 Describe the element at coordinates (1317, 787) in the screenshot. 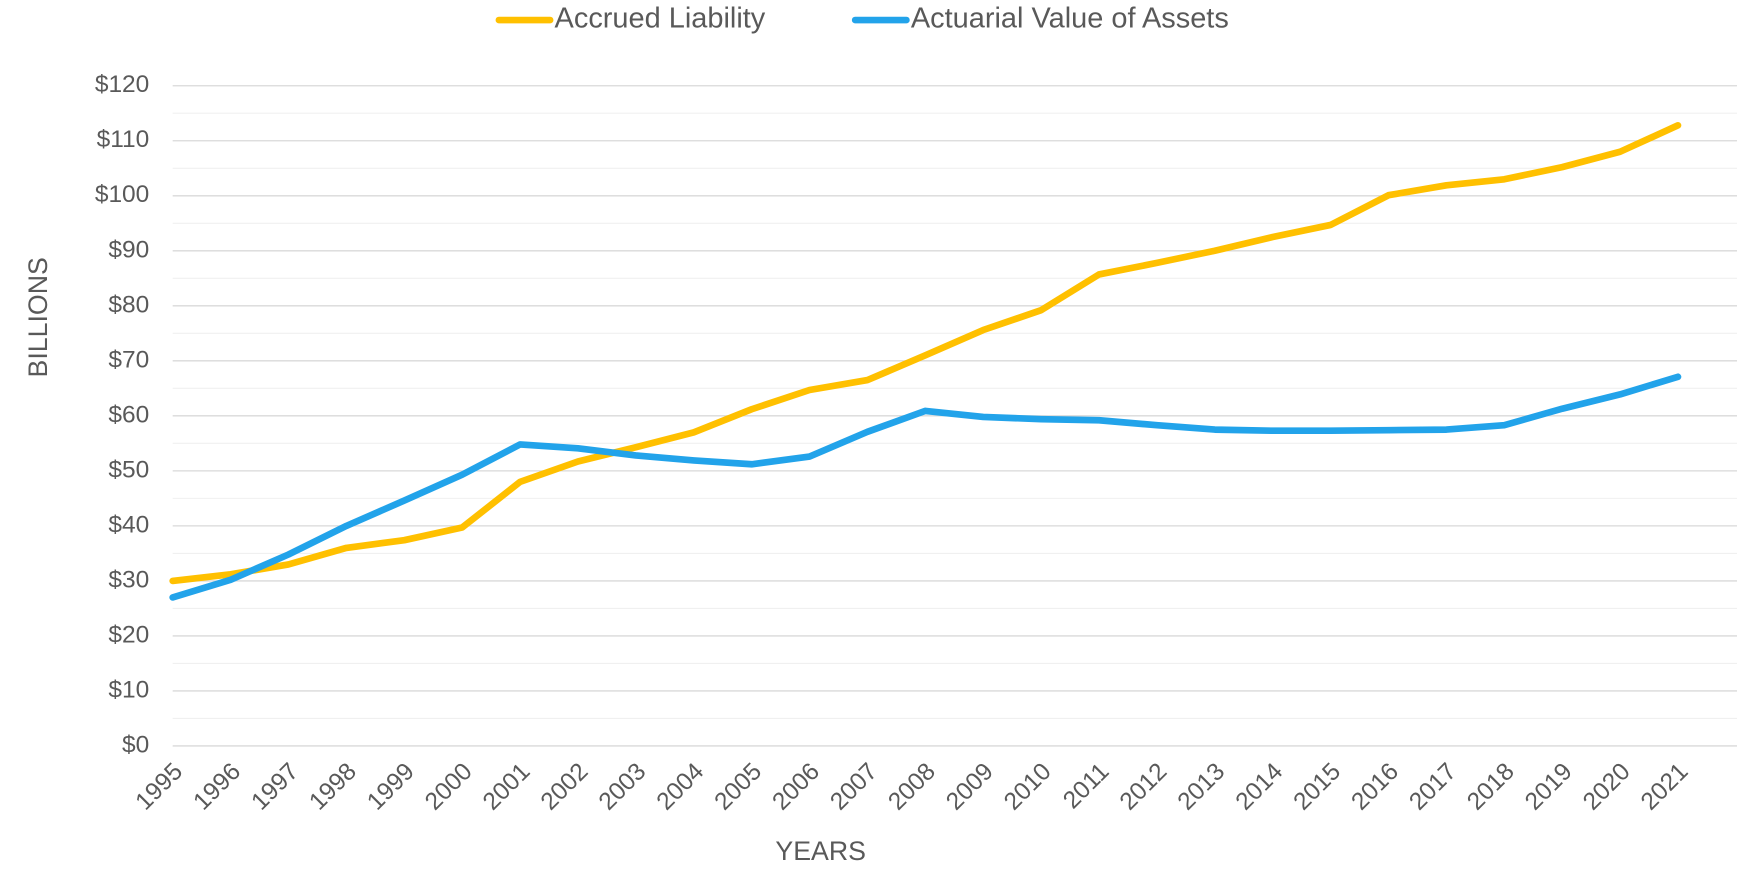

I see `x-tick-label: 2015` at that location.